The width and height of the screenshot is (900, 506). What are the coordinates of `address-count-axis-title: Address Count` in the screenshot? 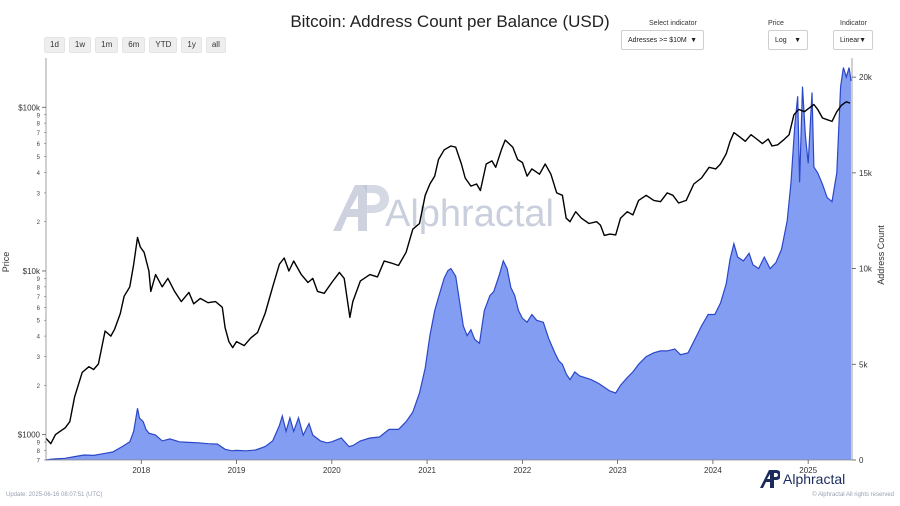 It's located at (881, 255).